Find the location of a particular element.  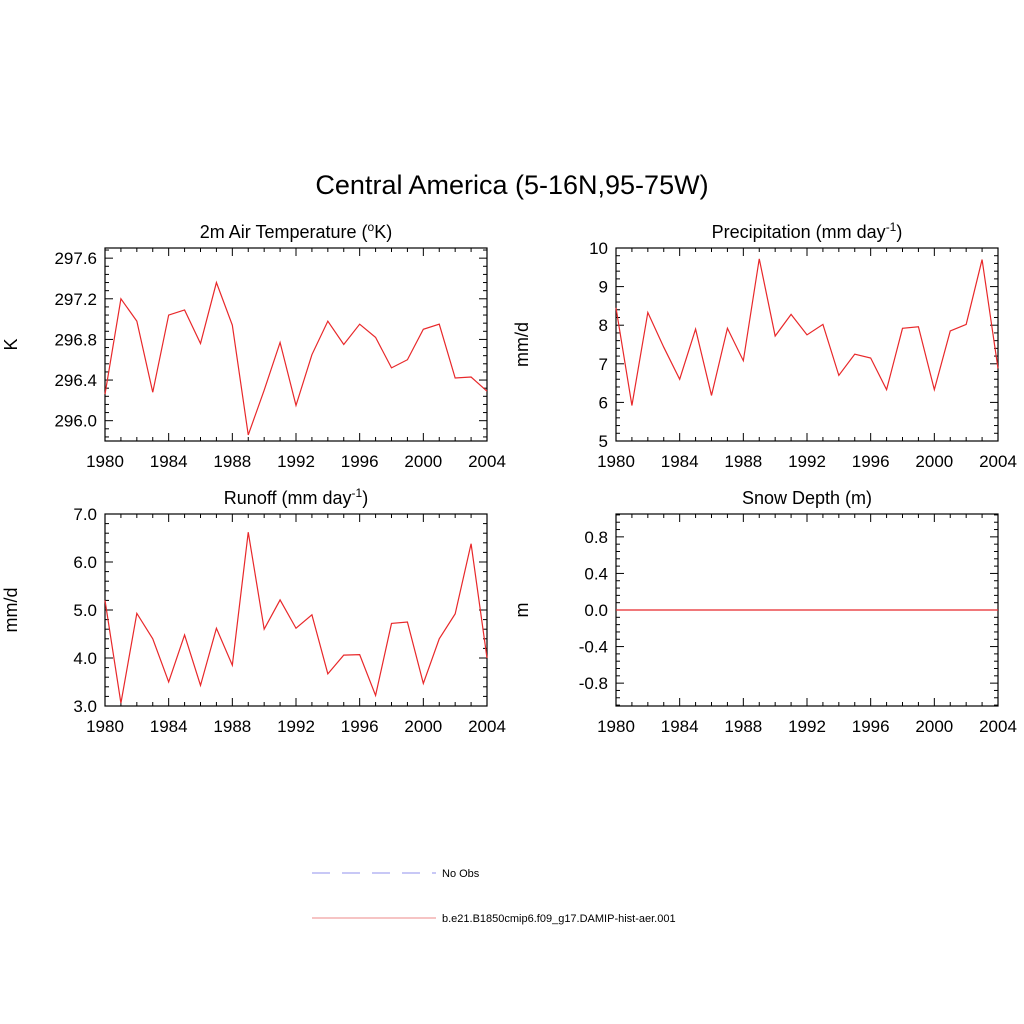

y-tick-label: 10 is located at coordinates (598, 248).